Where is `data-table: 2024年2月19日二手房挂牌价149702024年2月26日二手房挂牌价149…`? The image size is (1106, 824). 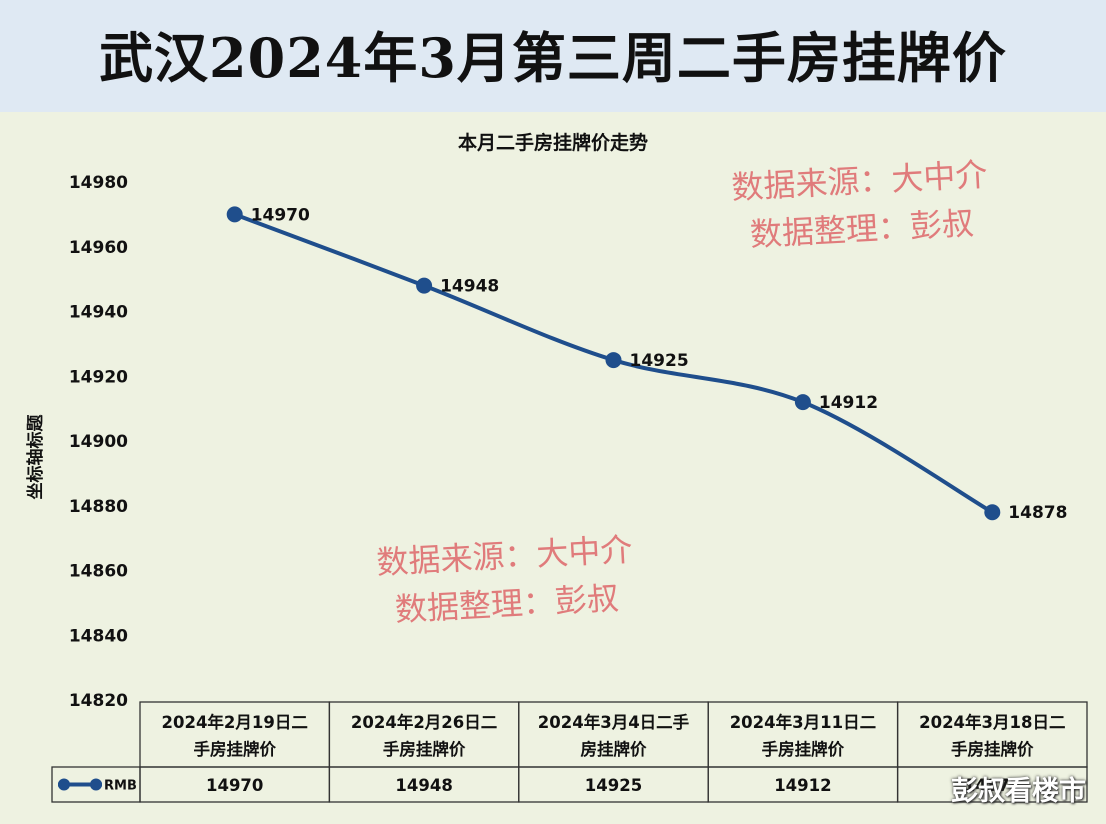 data-table: 2024年2月19日二手房挂牌价149702024年2月26日二手房挂牌价149… is located at coordinates (569, 752).